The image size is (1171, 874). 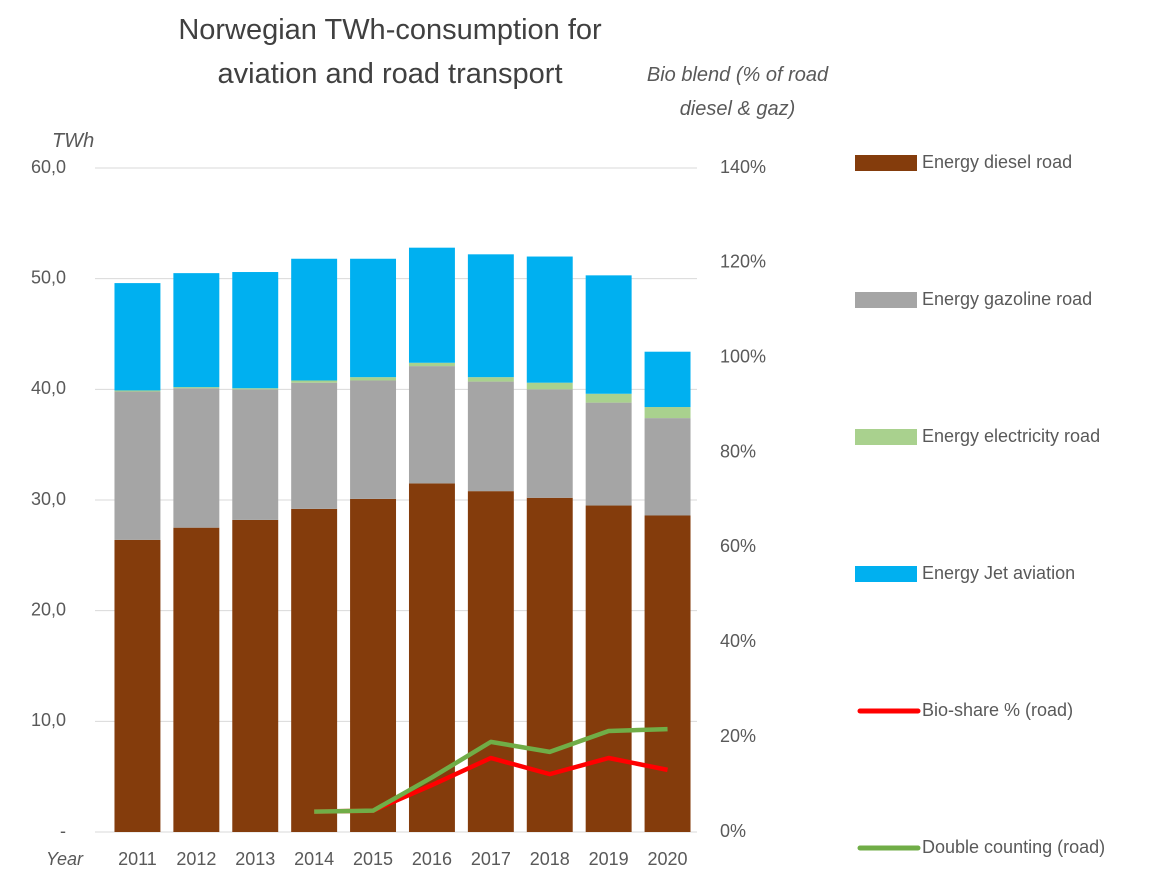 What do you see at coordinates (550, 859) in the screenshot?
I see `x-tick-label: 2018` at bounding box center [550, 859].